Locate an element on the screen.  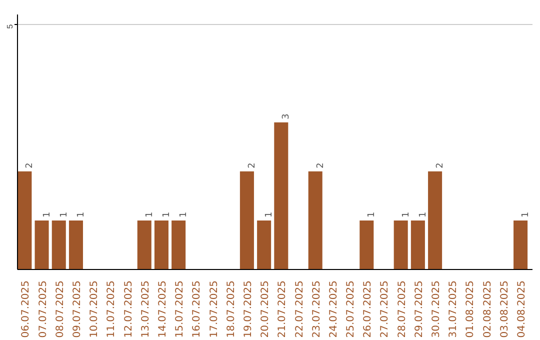
x-tick-label: 08.07.2025 is located at coordinates (60, 309).